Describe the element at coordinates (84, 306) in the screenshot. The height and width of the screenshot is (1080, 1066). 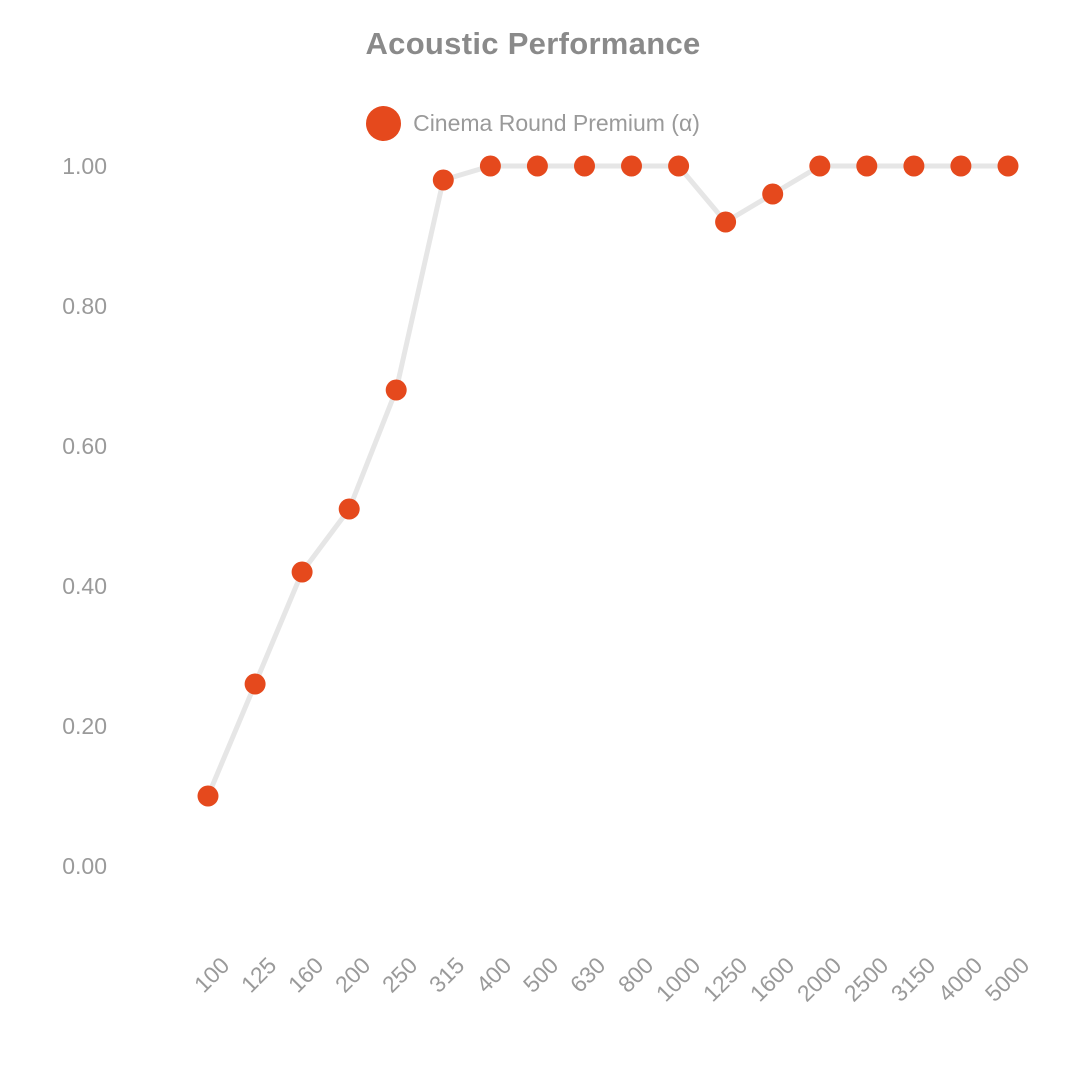
I see `y-tick-label: 0.80` at that location.